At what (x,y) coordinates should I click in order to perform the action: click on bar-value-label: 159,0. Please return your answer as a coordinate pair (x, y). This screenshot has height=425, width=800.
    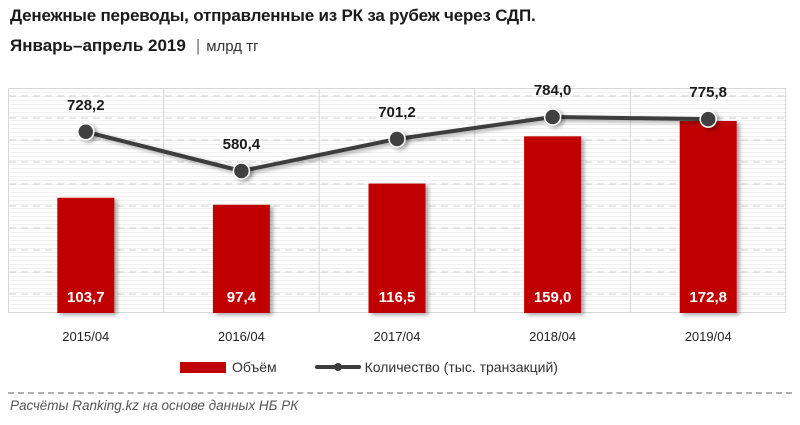
    Looking at the image, I should click on (553, 297).